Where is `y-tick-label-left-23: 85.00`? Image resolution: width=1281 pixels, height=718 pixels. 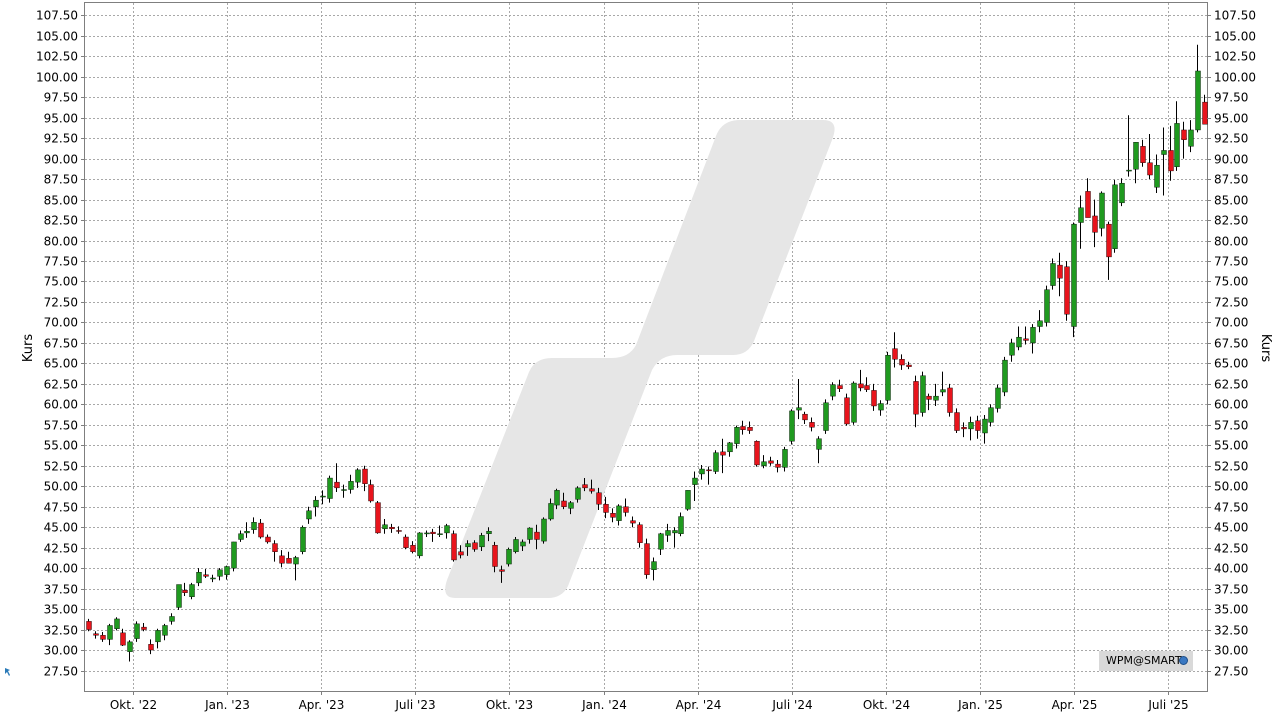
y-tick-label-left-23: 85.00 is located at coordinates (61, 201).